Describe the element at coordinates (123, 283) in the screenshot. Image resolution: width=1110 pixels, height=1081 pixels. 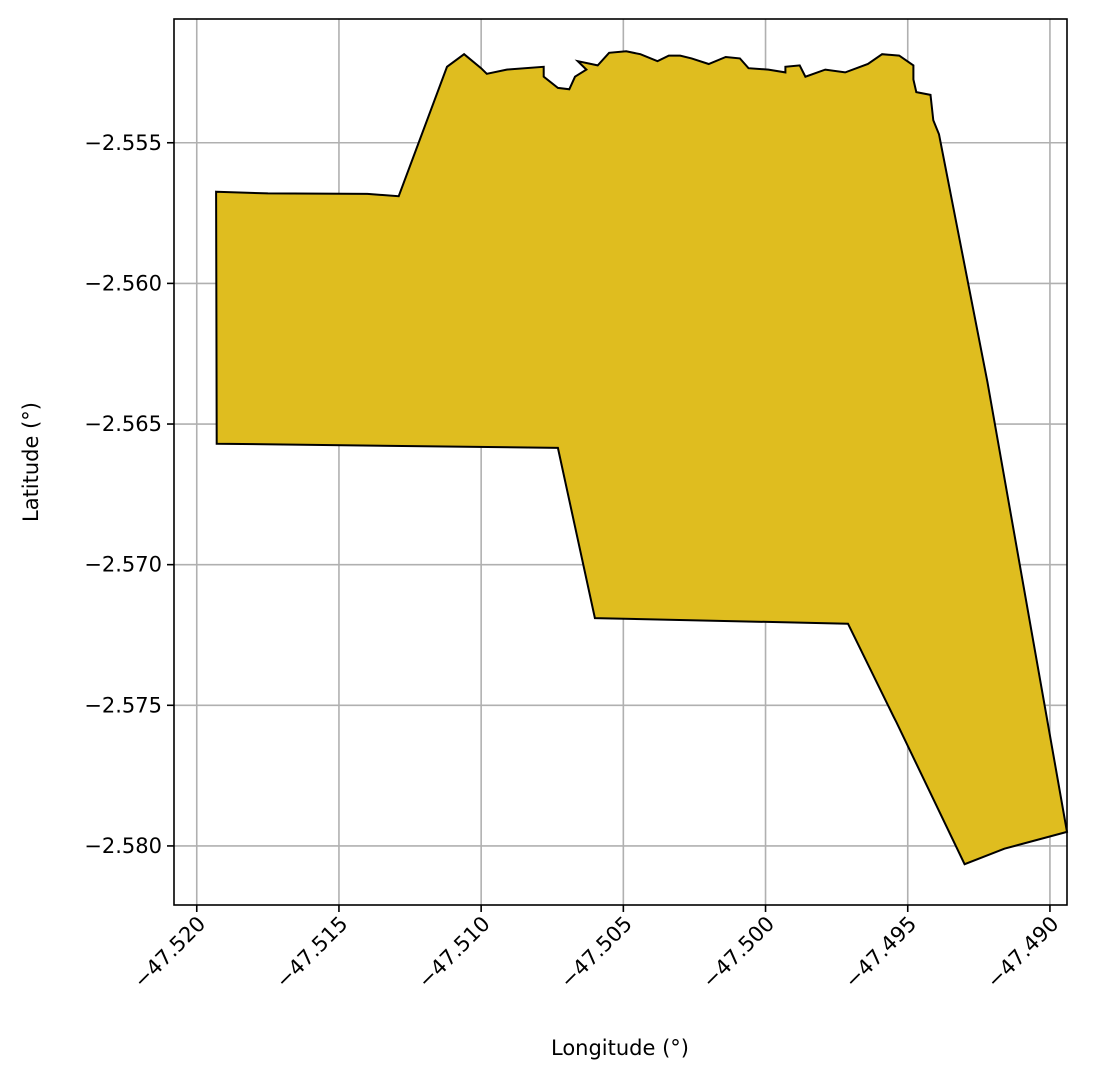
I see `y-tick-label: −2.560` at that location.